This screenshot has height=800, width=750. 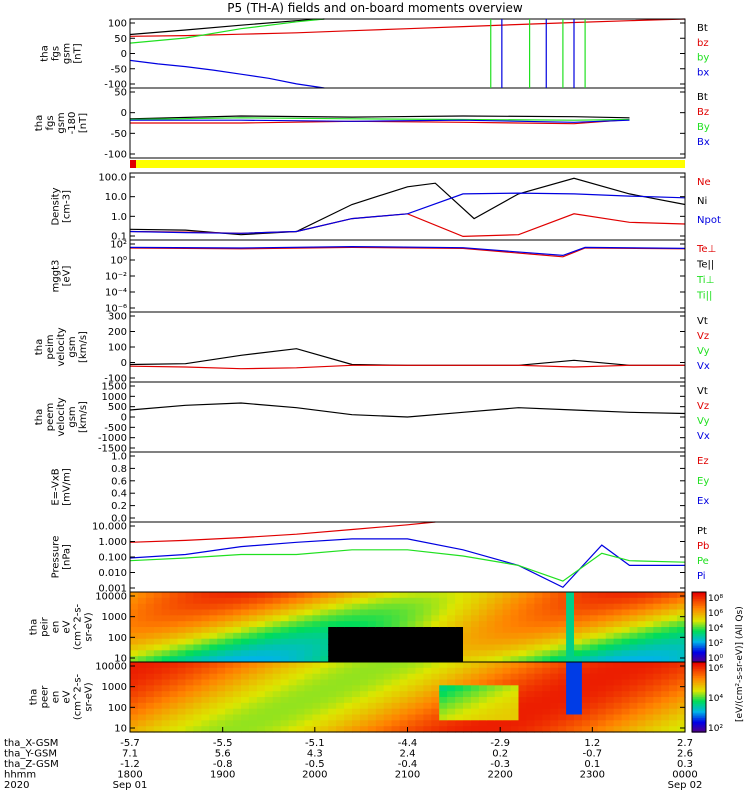 What do you see at coordinates (112, 449) in the screenshot?
I see `ytick-label: -1500` at bounding box center [112, 449].